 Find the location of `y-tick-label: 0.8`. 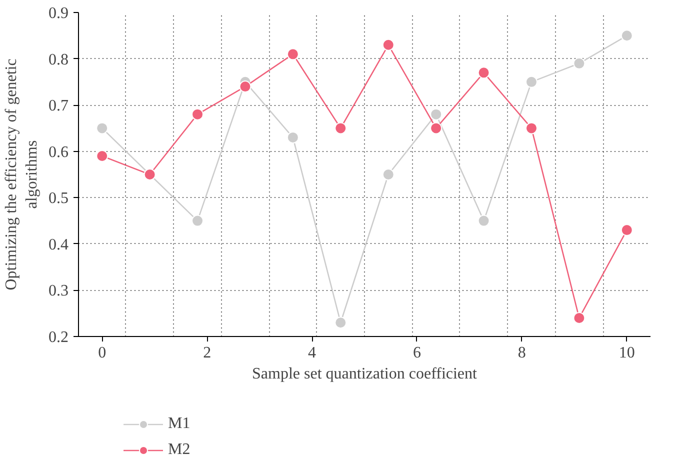

y-tick-label: 0.8 is located at coordinates (58, 59).